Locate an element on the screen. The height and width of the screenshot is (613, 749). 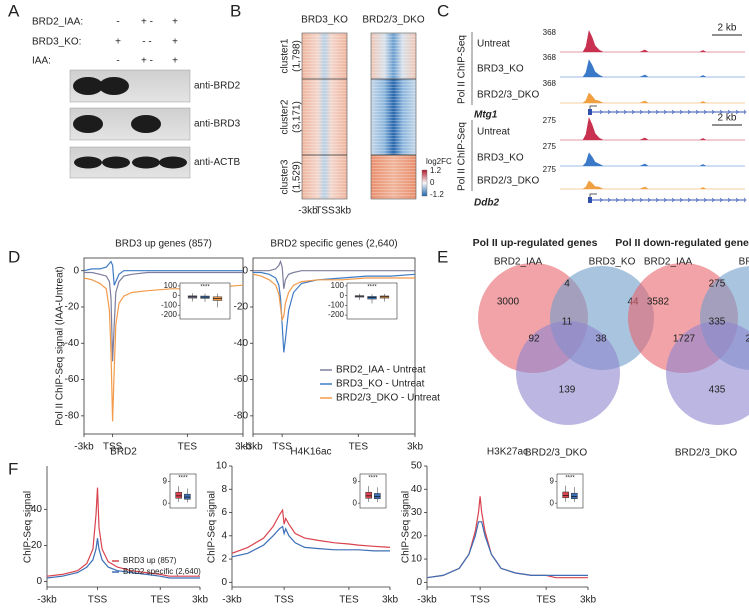
condition-cell: - is located at coordinates (117, 61).